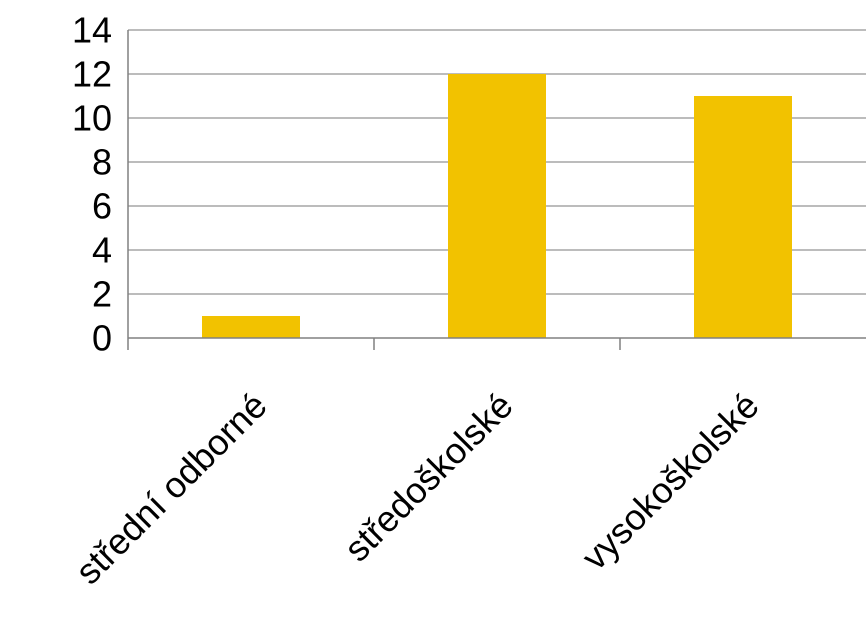  I want to click on y-tick-label: 8, so click(102, 162).